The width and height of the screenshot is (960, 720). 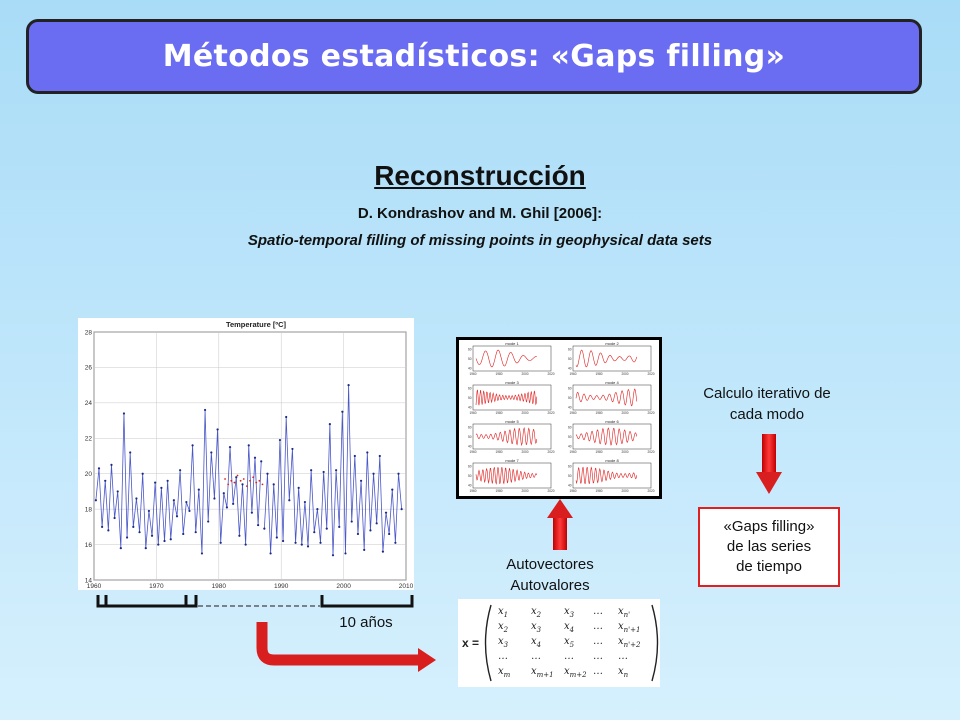 I want to click on matrix-cell: x2, so click(x=536, y=612).